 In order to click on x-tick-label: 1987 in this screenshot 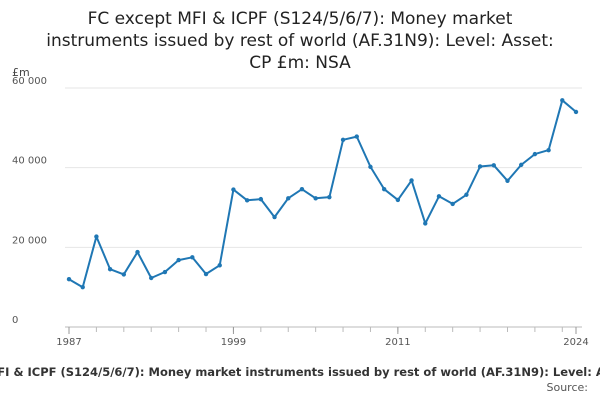, I will do `click(68, 342)`.